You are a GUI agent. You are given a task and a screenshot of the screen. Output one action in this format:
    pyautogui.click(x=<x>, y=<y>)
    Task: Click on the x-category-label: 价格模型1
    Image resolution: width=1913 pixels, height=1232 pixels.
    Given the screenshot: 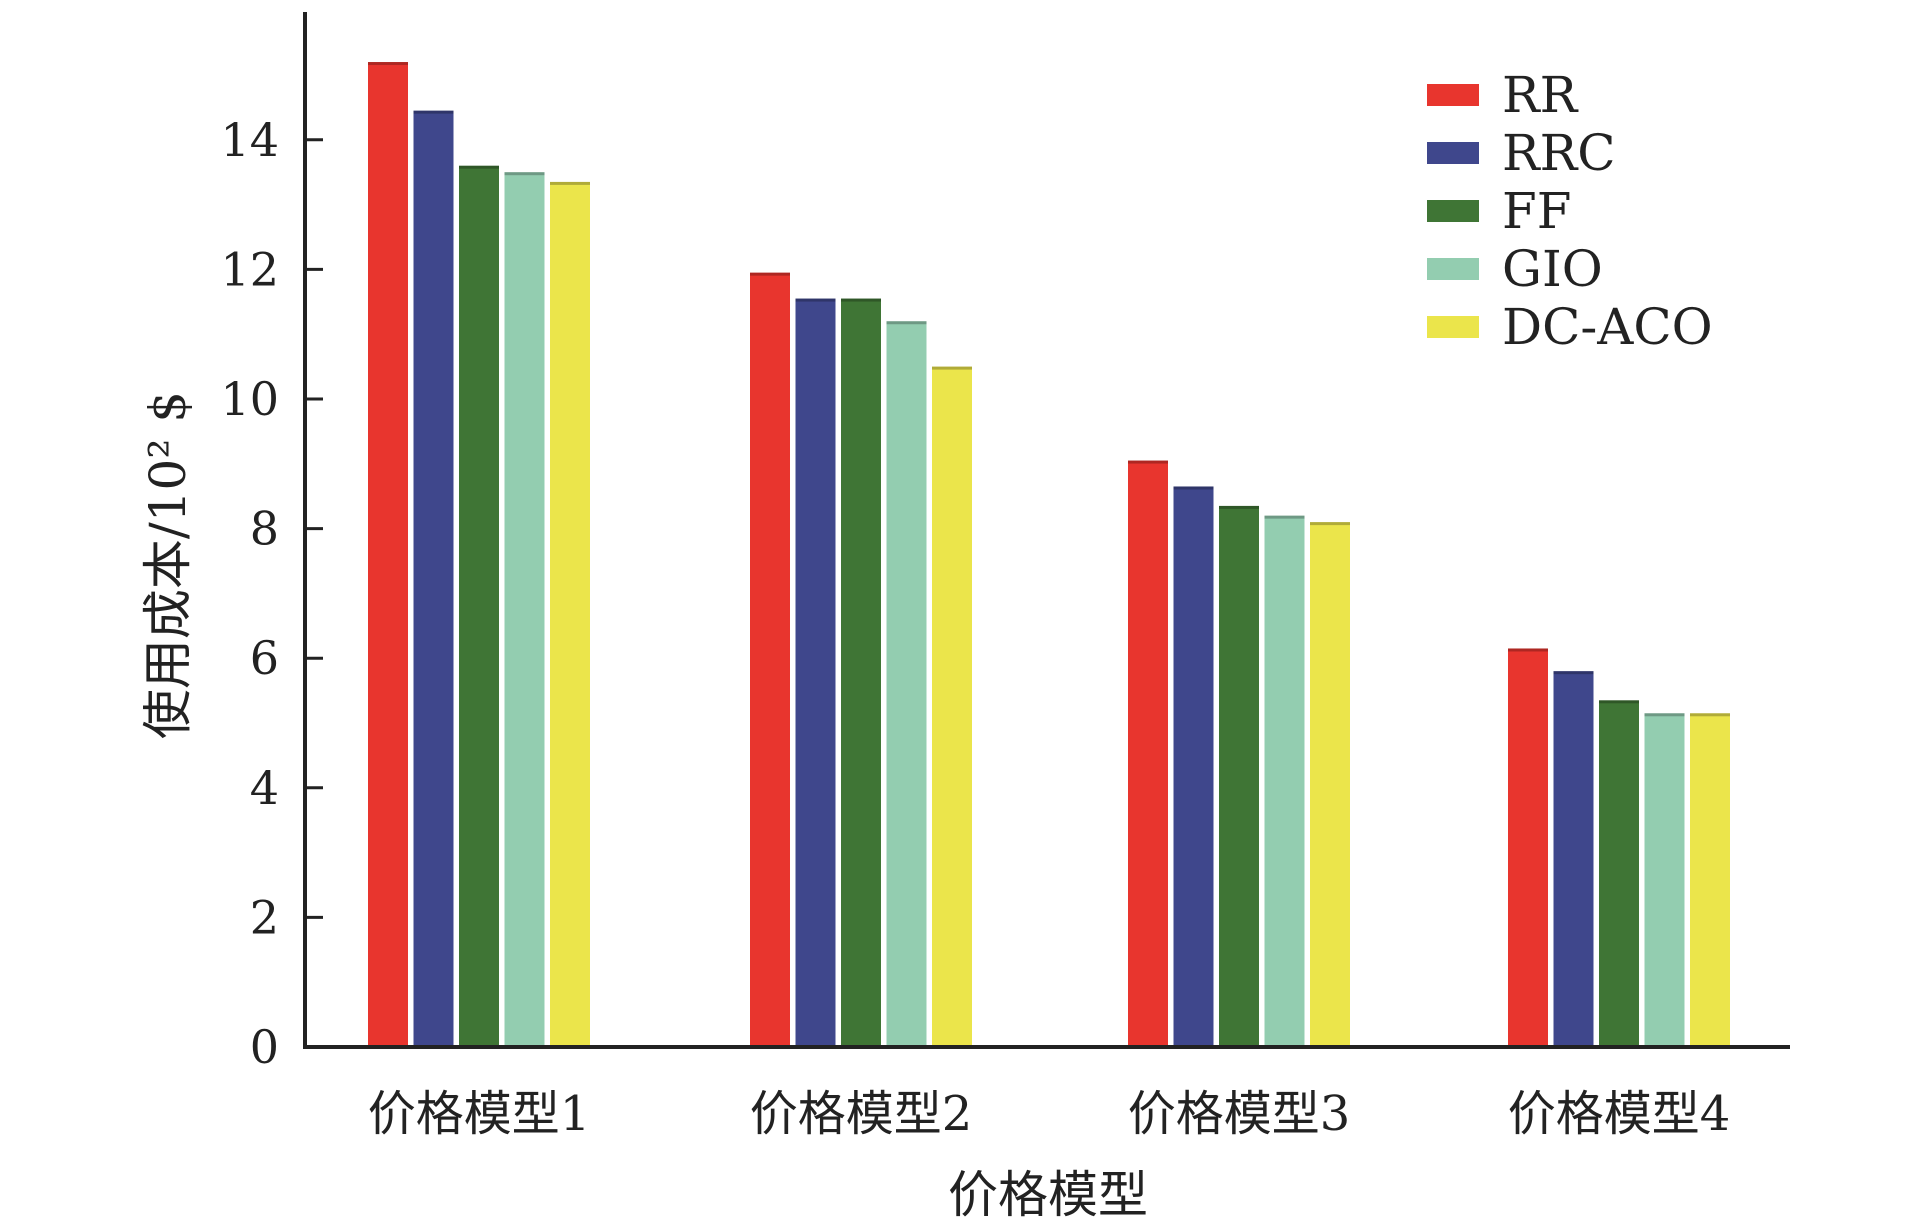 What is the action you would take?
    pyautogui.click(x=479, y=1114)
    